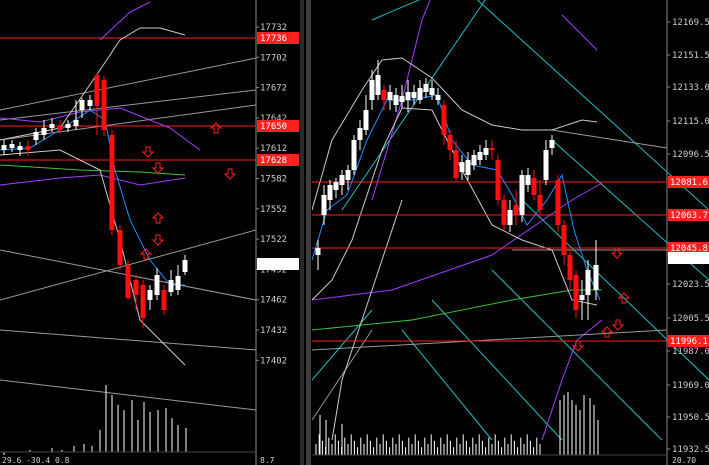  I want to click on left-y-tick-label: 17732, so click(273, 28).